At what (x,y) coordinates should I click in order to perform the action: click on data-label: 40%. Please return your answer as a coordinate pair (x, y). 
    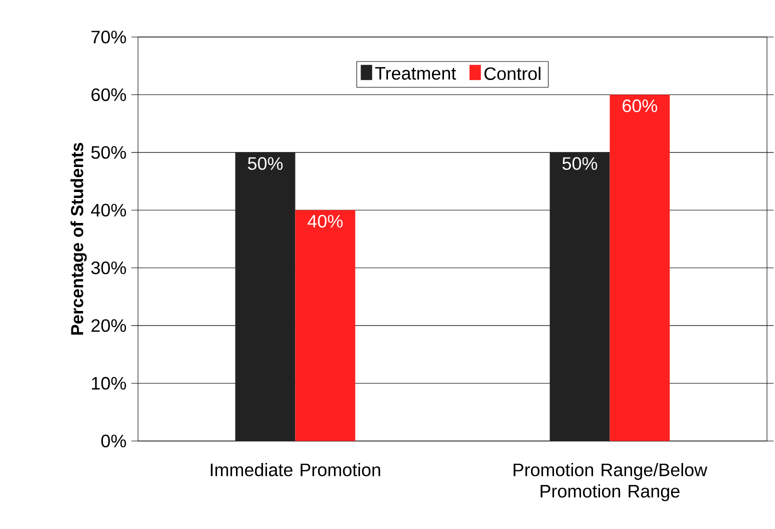
    Looking at the image, I should click on (325, 221).